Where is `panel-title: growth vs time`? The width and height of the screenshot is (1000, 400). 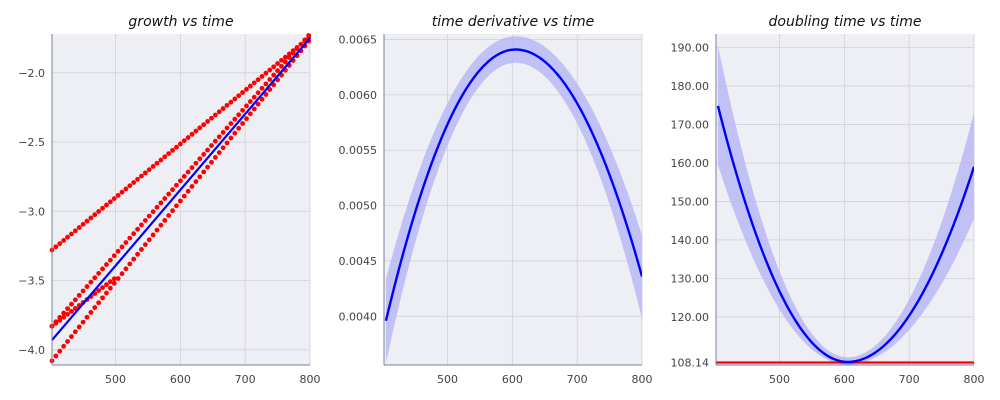
panel-title: growth vs time is located at coordinates (180, 22).